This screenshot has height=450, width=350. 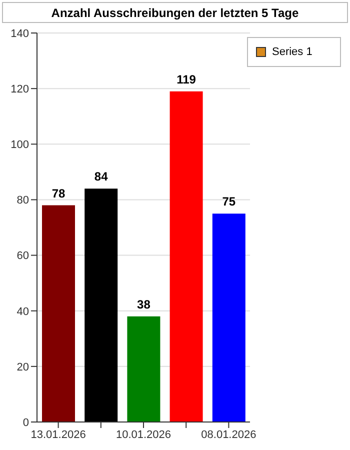 What do you see at coordinates (175, 12) in the screenshot?
I see `chart-title: Anzahl Ausschreibungen der letzten 5 Tage` at bounding box center [175, 12].